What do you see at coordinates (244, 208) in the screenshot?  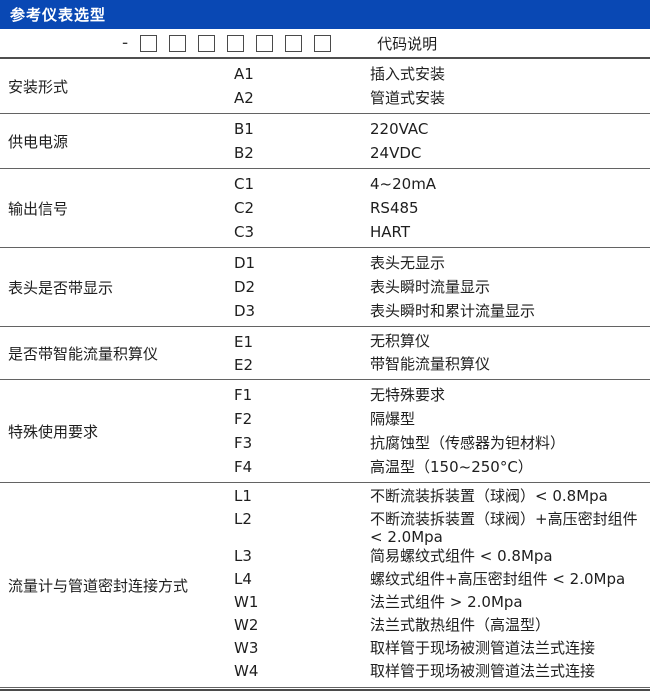 I see `option-code: C2` at bounding box center [244, 208].